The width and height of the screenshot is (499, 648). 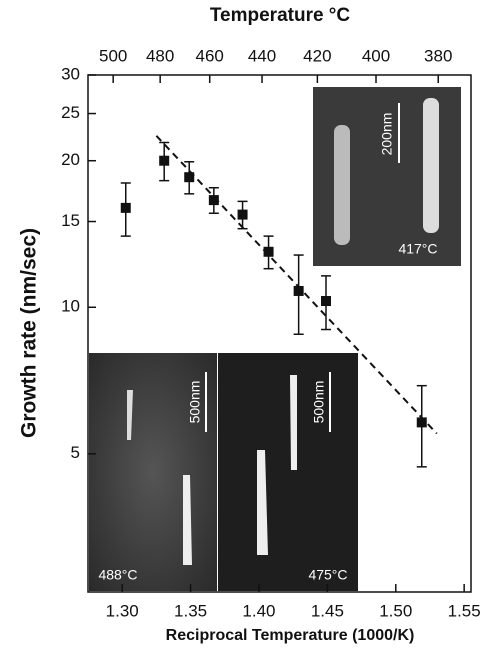 What do you see at coordinates (327, 575) in the screenshot?
I see `temp-label: 475°C` at bounding box center [327, 575].